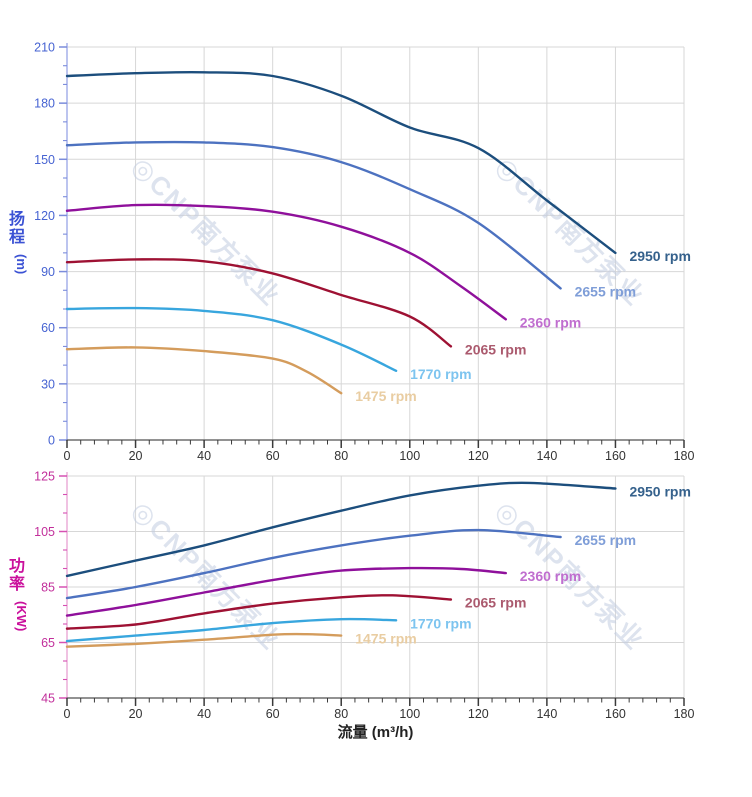  What do you see at coordinates (44, 532) in the screenshot?
I see `y-tick-label: 105` at bounding box center [44, 532].